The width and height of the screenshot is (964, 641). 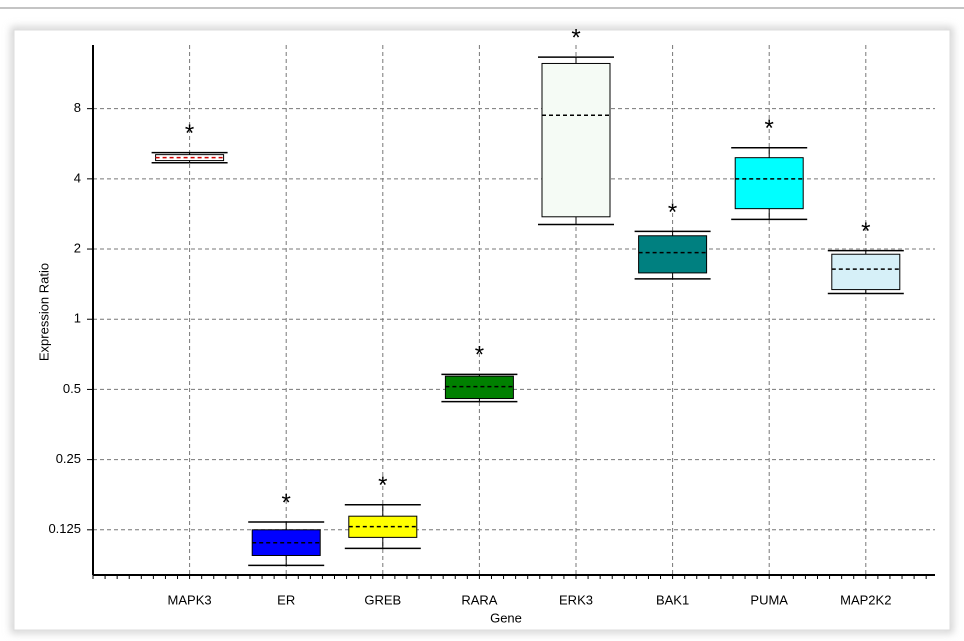 I want to click on y-tick-label: 2, so click(x=77, y=247).